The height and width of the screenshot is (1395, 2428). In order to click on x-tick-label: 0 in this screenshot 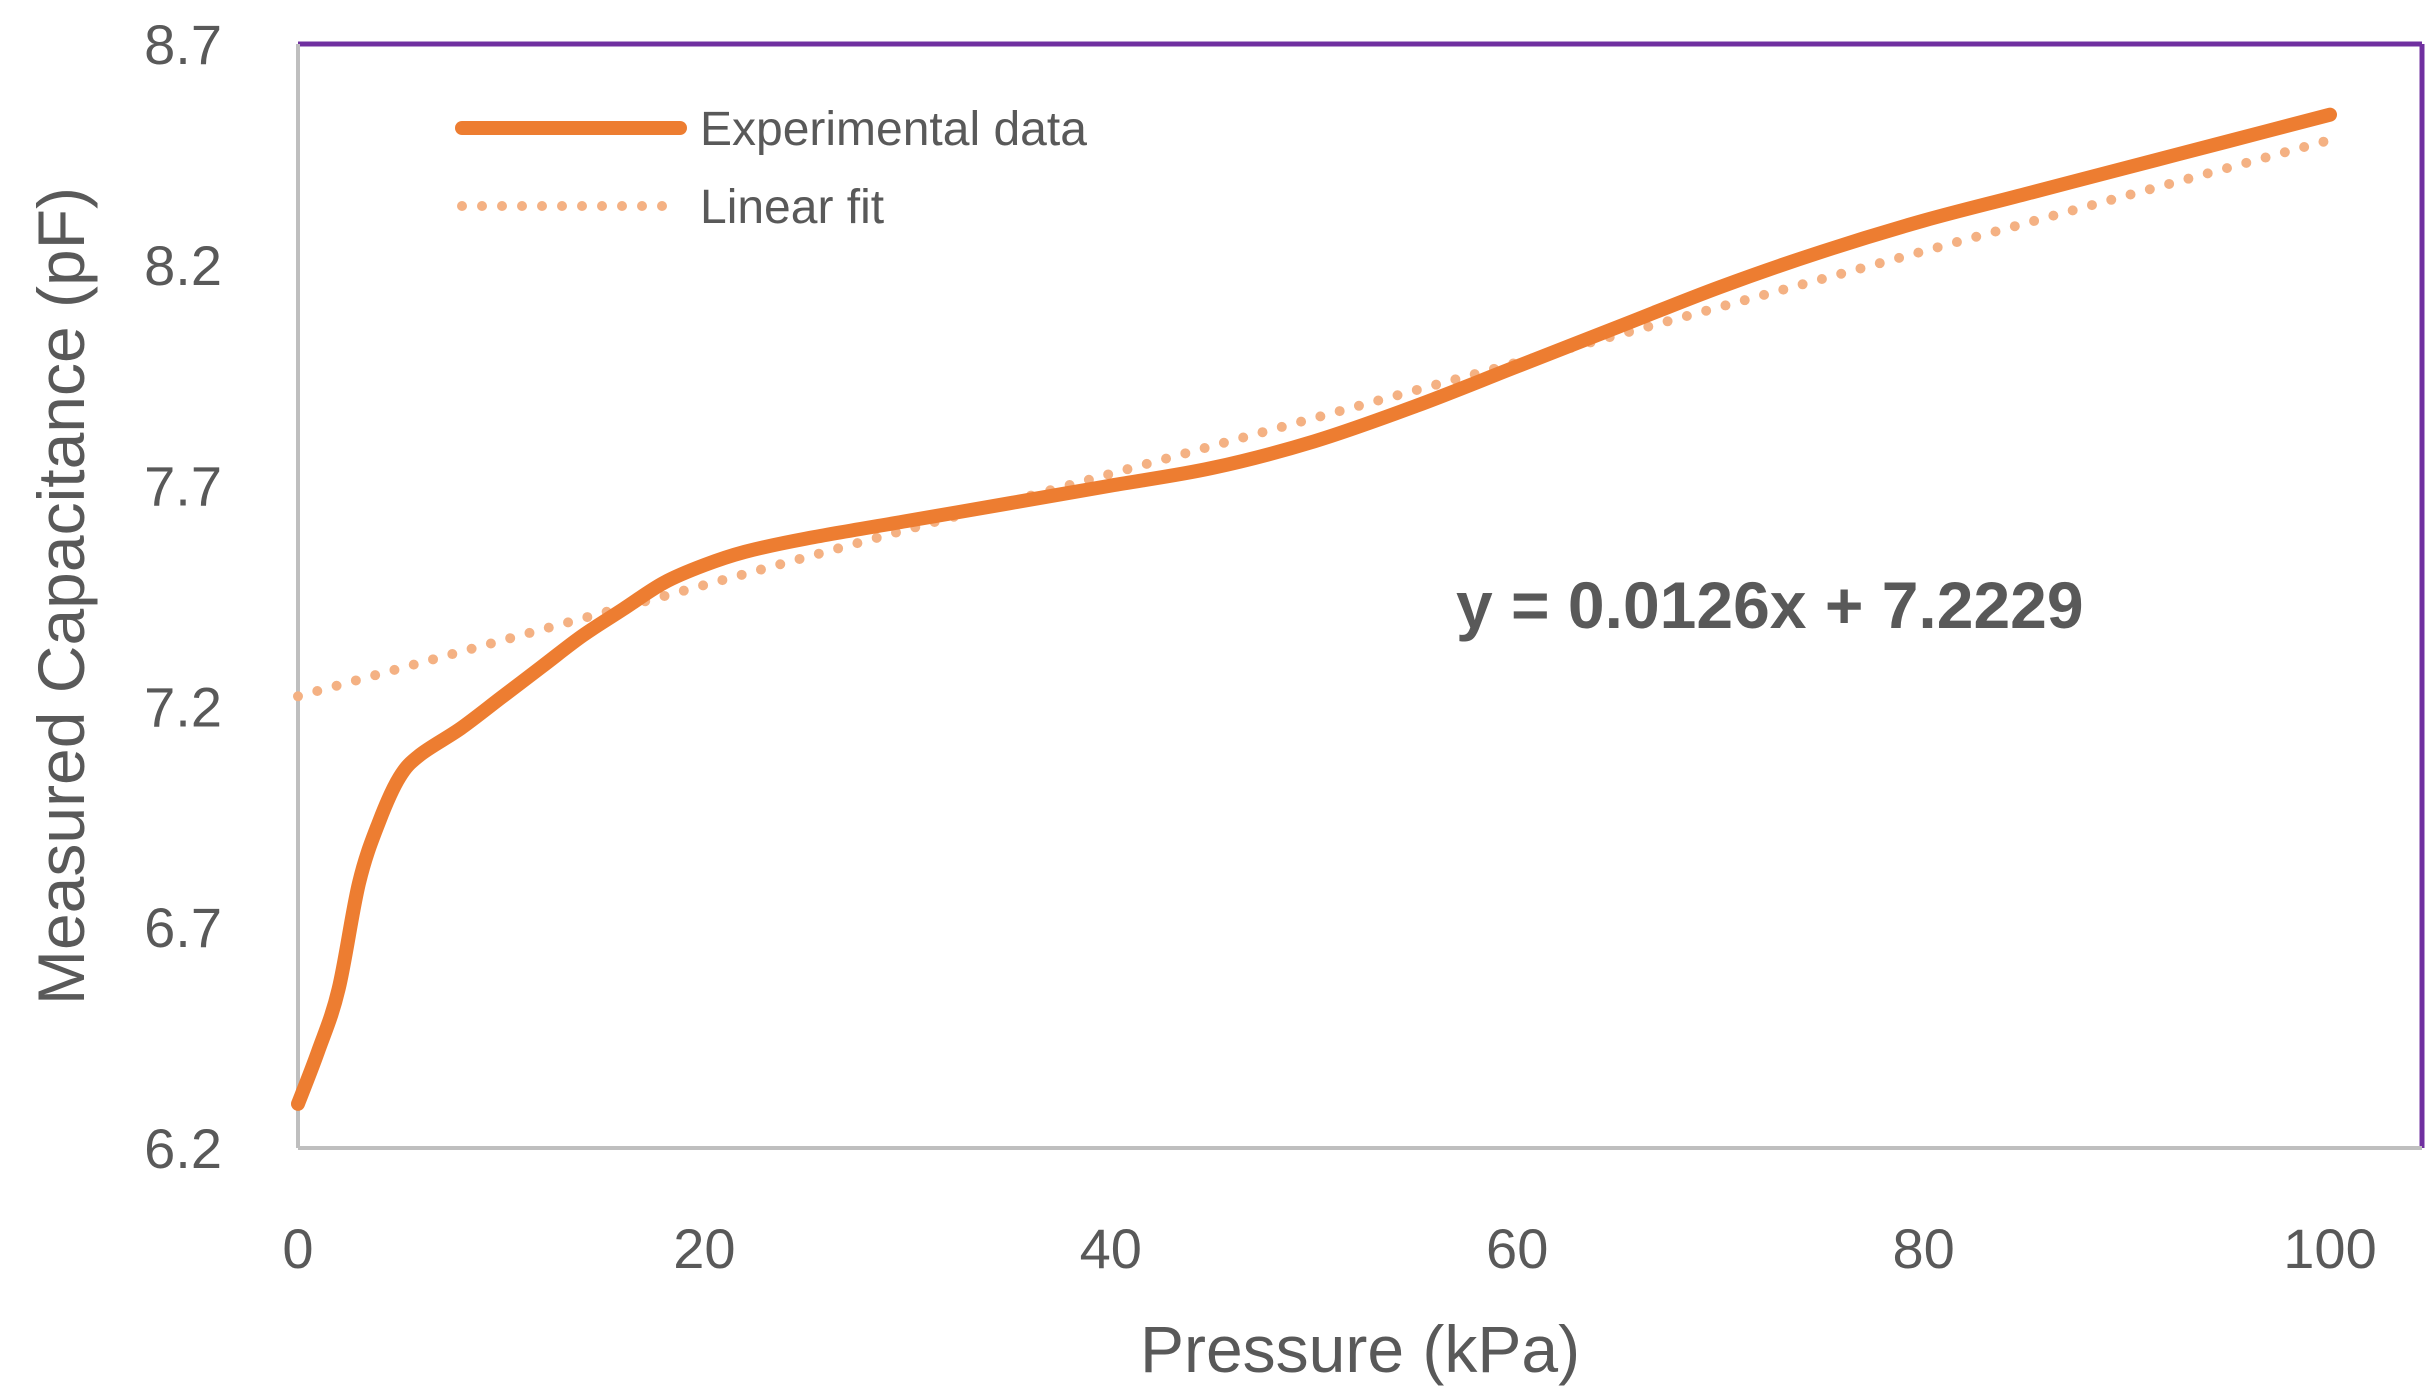, I will do `click(297, 1248)`.